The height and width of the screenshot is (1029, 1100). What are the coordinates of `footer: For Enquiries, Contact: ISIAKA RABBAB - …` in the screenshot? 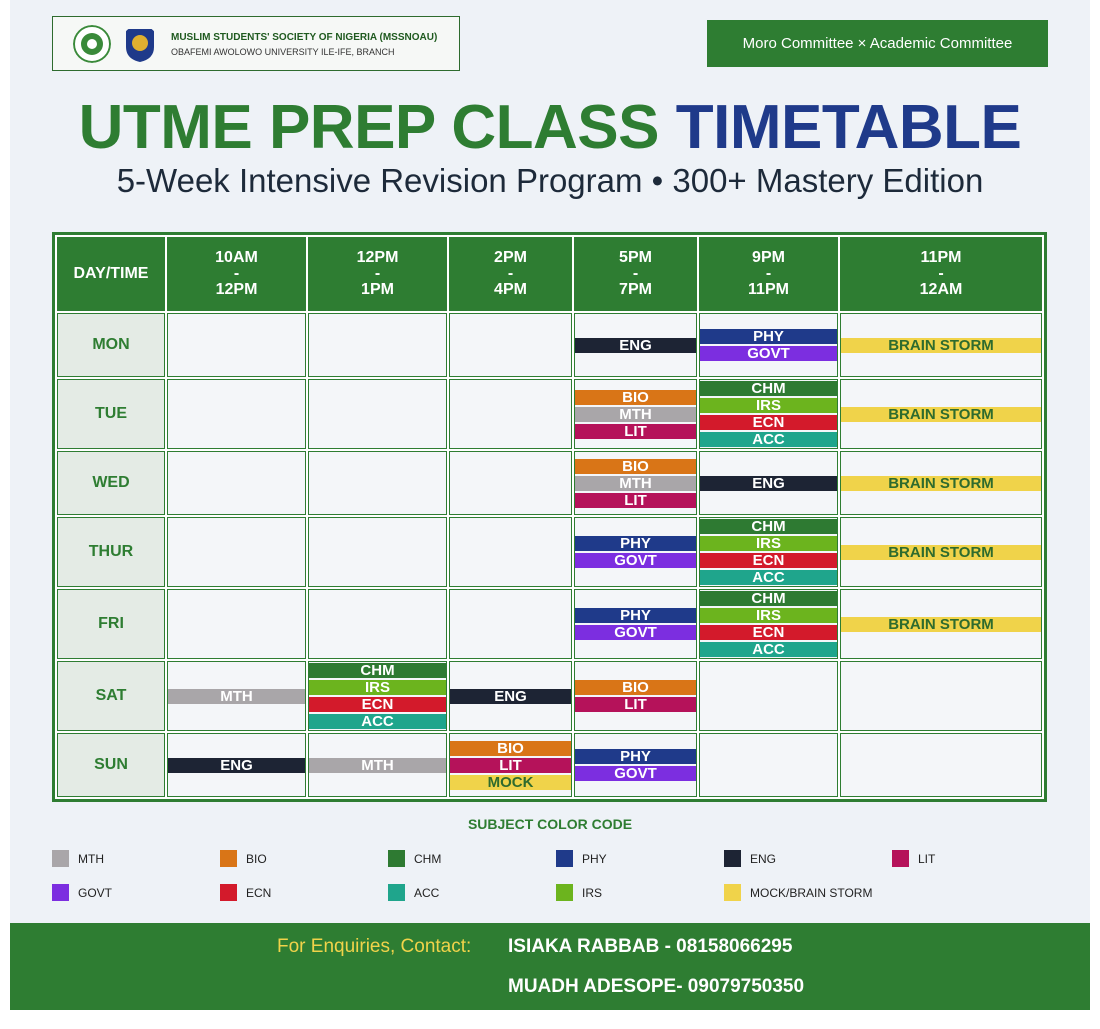 It's located at (550, 966).